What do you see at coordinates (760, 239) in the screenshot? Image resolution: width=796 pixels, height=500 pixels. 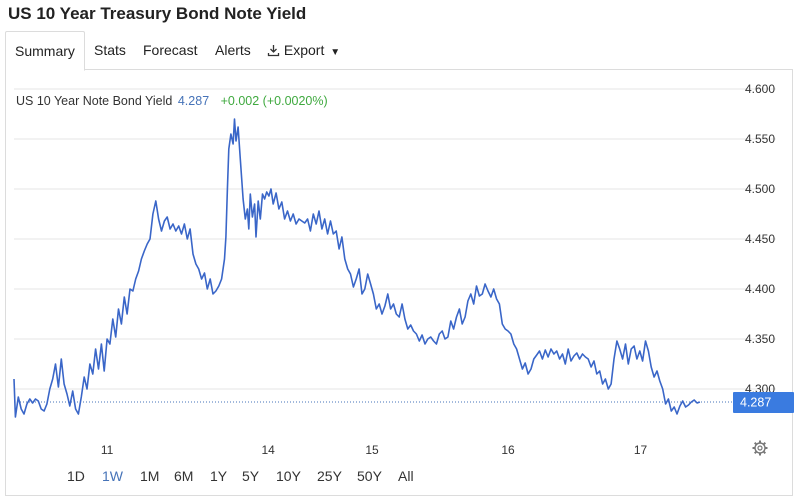 I see `y-tick-label: 4.450` at bounding box center [760, 239].